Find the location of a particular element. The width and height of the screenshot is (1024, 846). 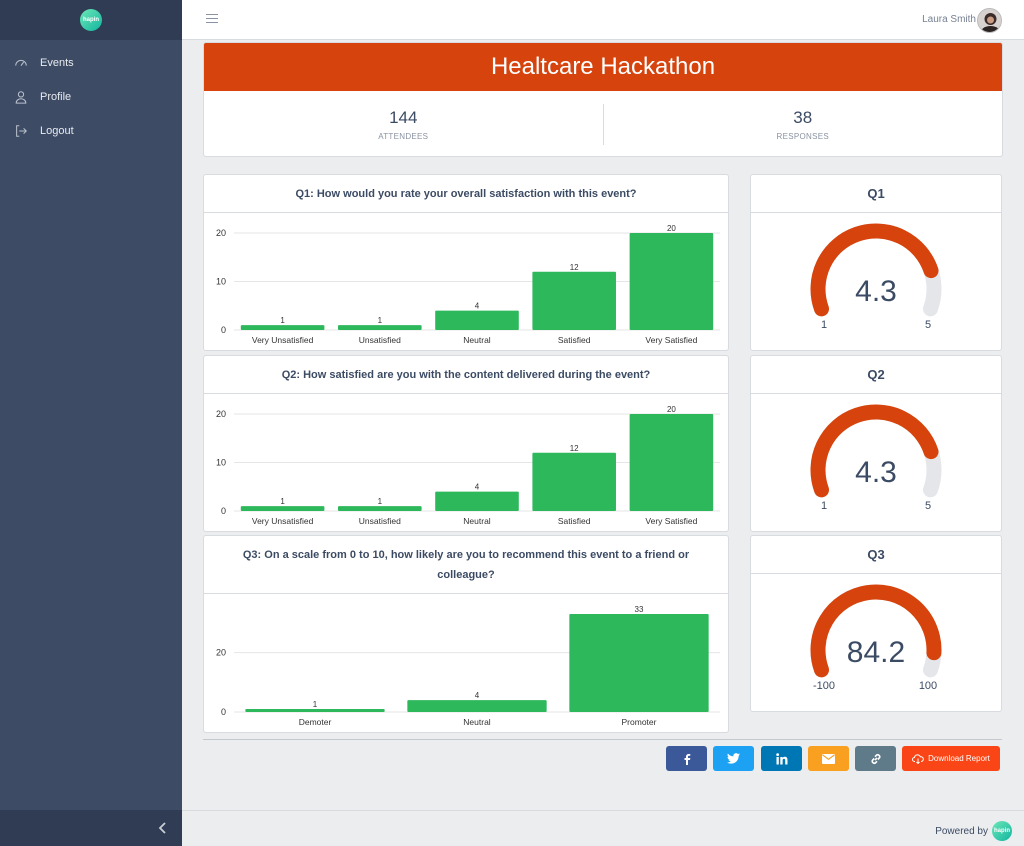

sidebar-item-profile: Profile is located at coordinates (91, 97).